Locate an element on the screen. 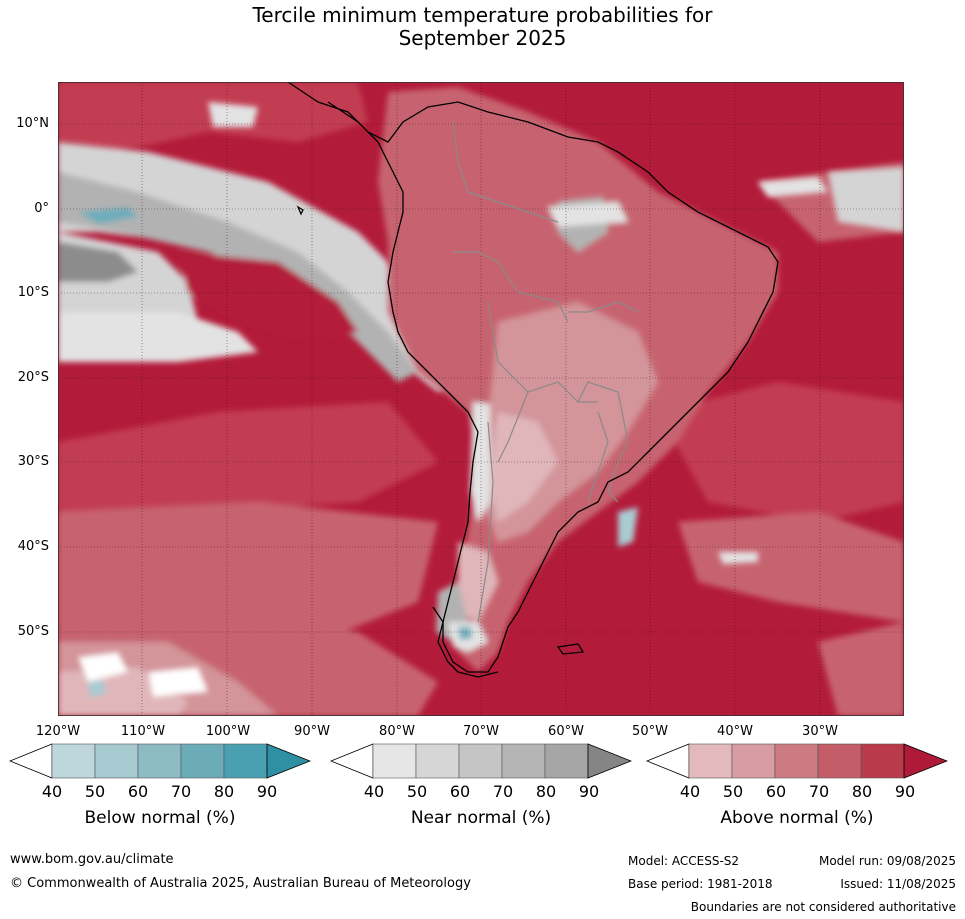 The height and width of the screenshot is (919, 965). lon-label: 110°W is located at coordinates (143, 731).